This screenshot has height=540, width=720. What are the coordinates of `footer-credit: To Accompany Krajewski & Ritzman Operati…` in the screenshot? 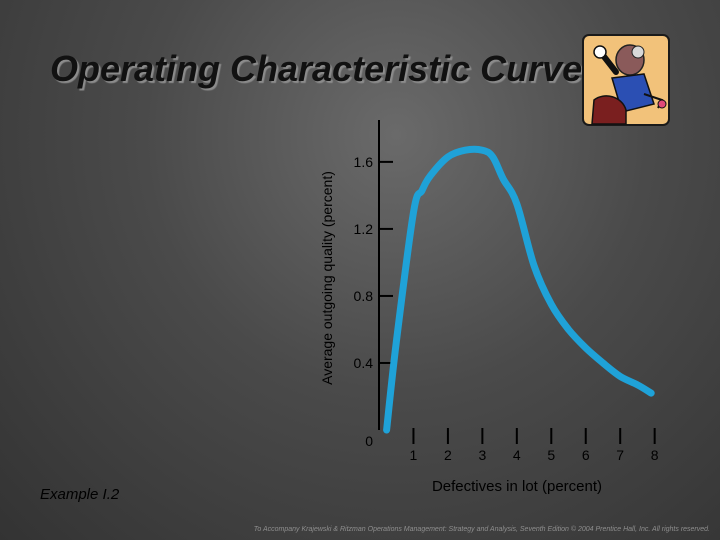 It's located at (481, 529).